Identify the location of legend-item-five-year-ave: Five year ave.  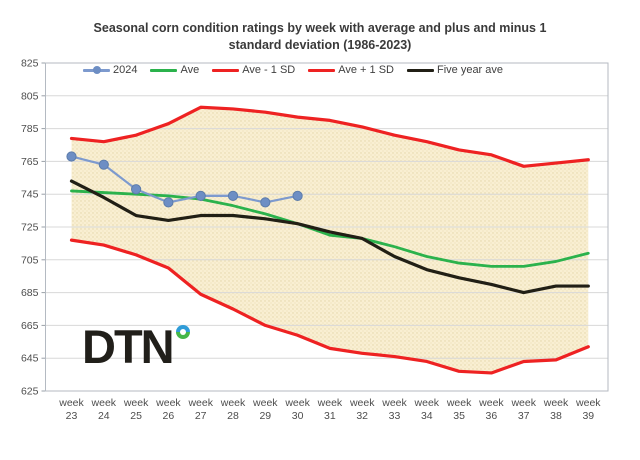
(455, 70).